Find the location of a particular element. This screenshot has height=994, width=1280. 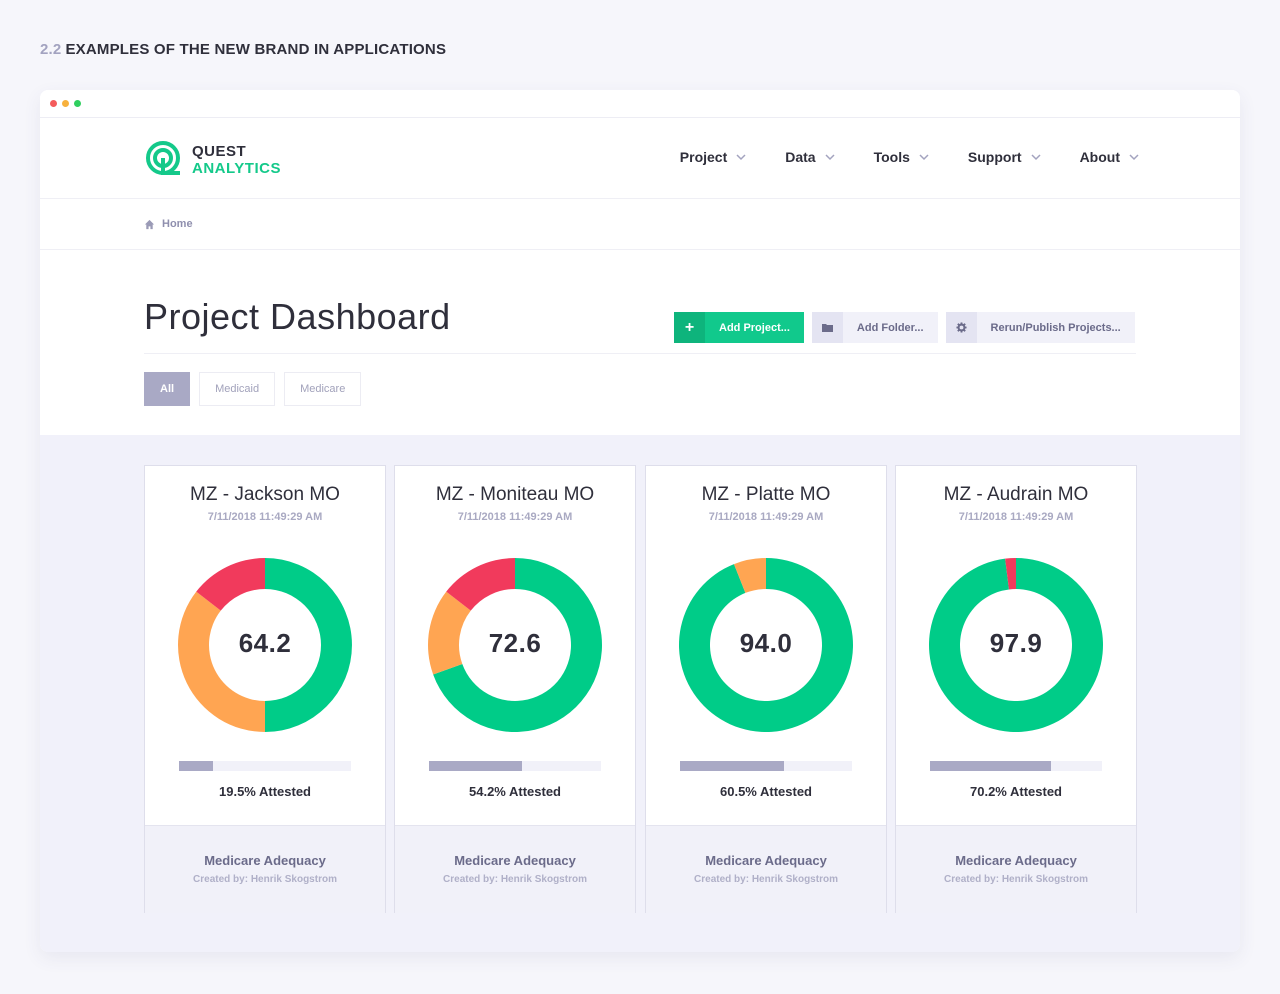

brand-line-1: QUEST is located at coordinates (219, 151).